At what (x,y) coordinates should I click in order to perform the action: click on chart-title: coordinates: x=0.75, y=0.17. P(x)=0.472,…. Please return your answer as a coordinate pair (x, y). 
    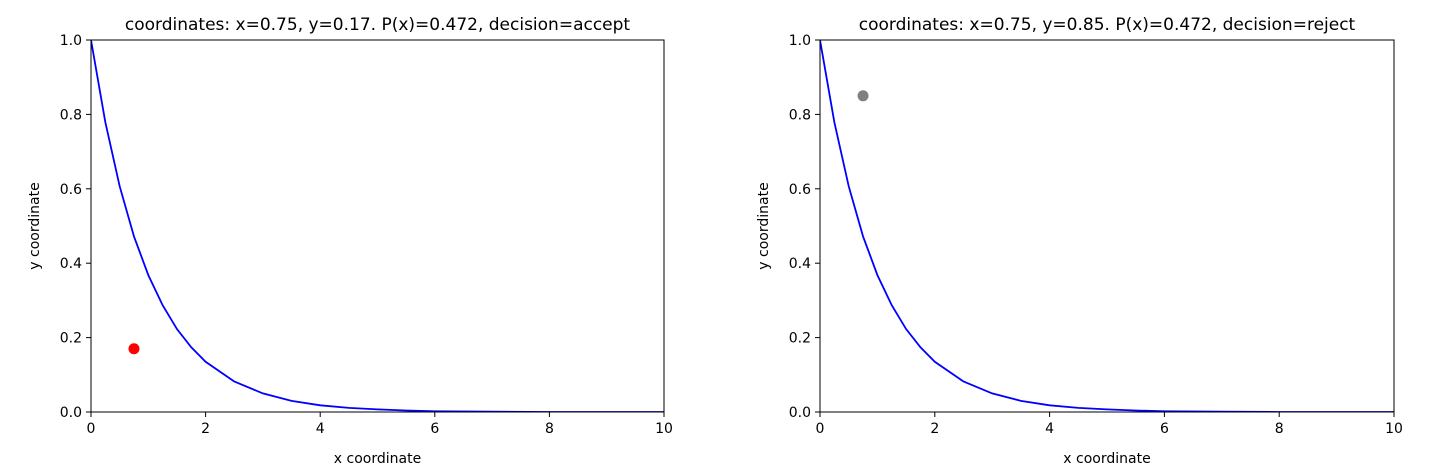
    Looking at the image, I should click on (378, 25).